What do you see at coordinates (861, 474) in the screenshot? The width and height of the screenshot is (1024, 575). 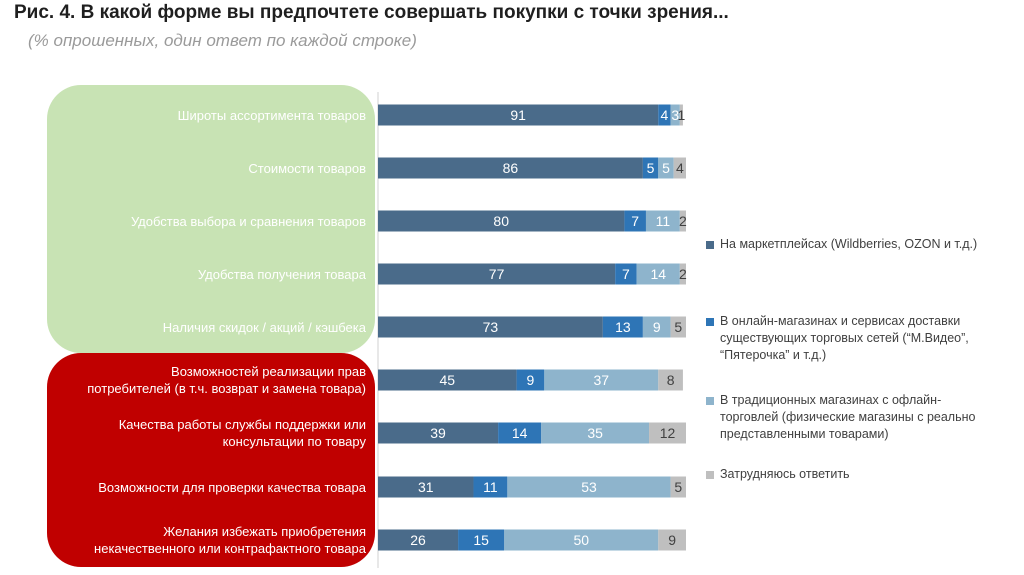 I see `legend-item: Затрудняюсь ответить` at bounding box center [861, 474].